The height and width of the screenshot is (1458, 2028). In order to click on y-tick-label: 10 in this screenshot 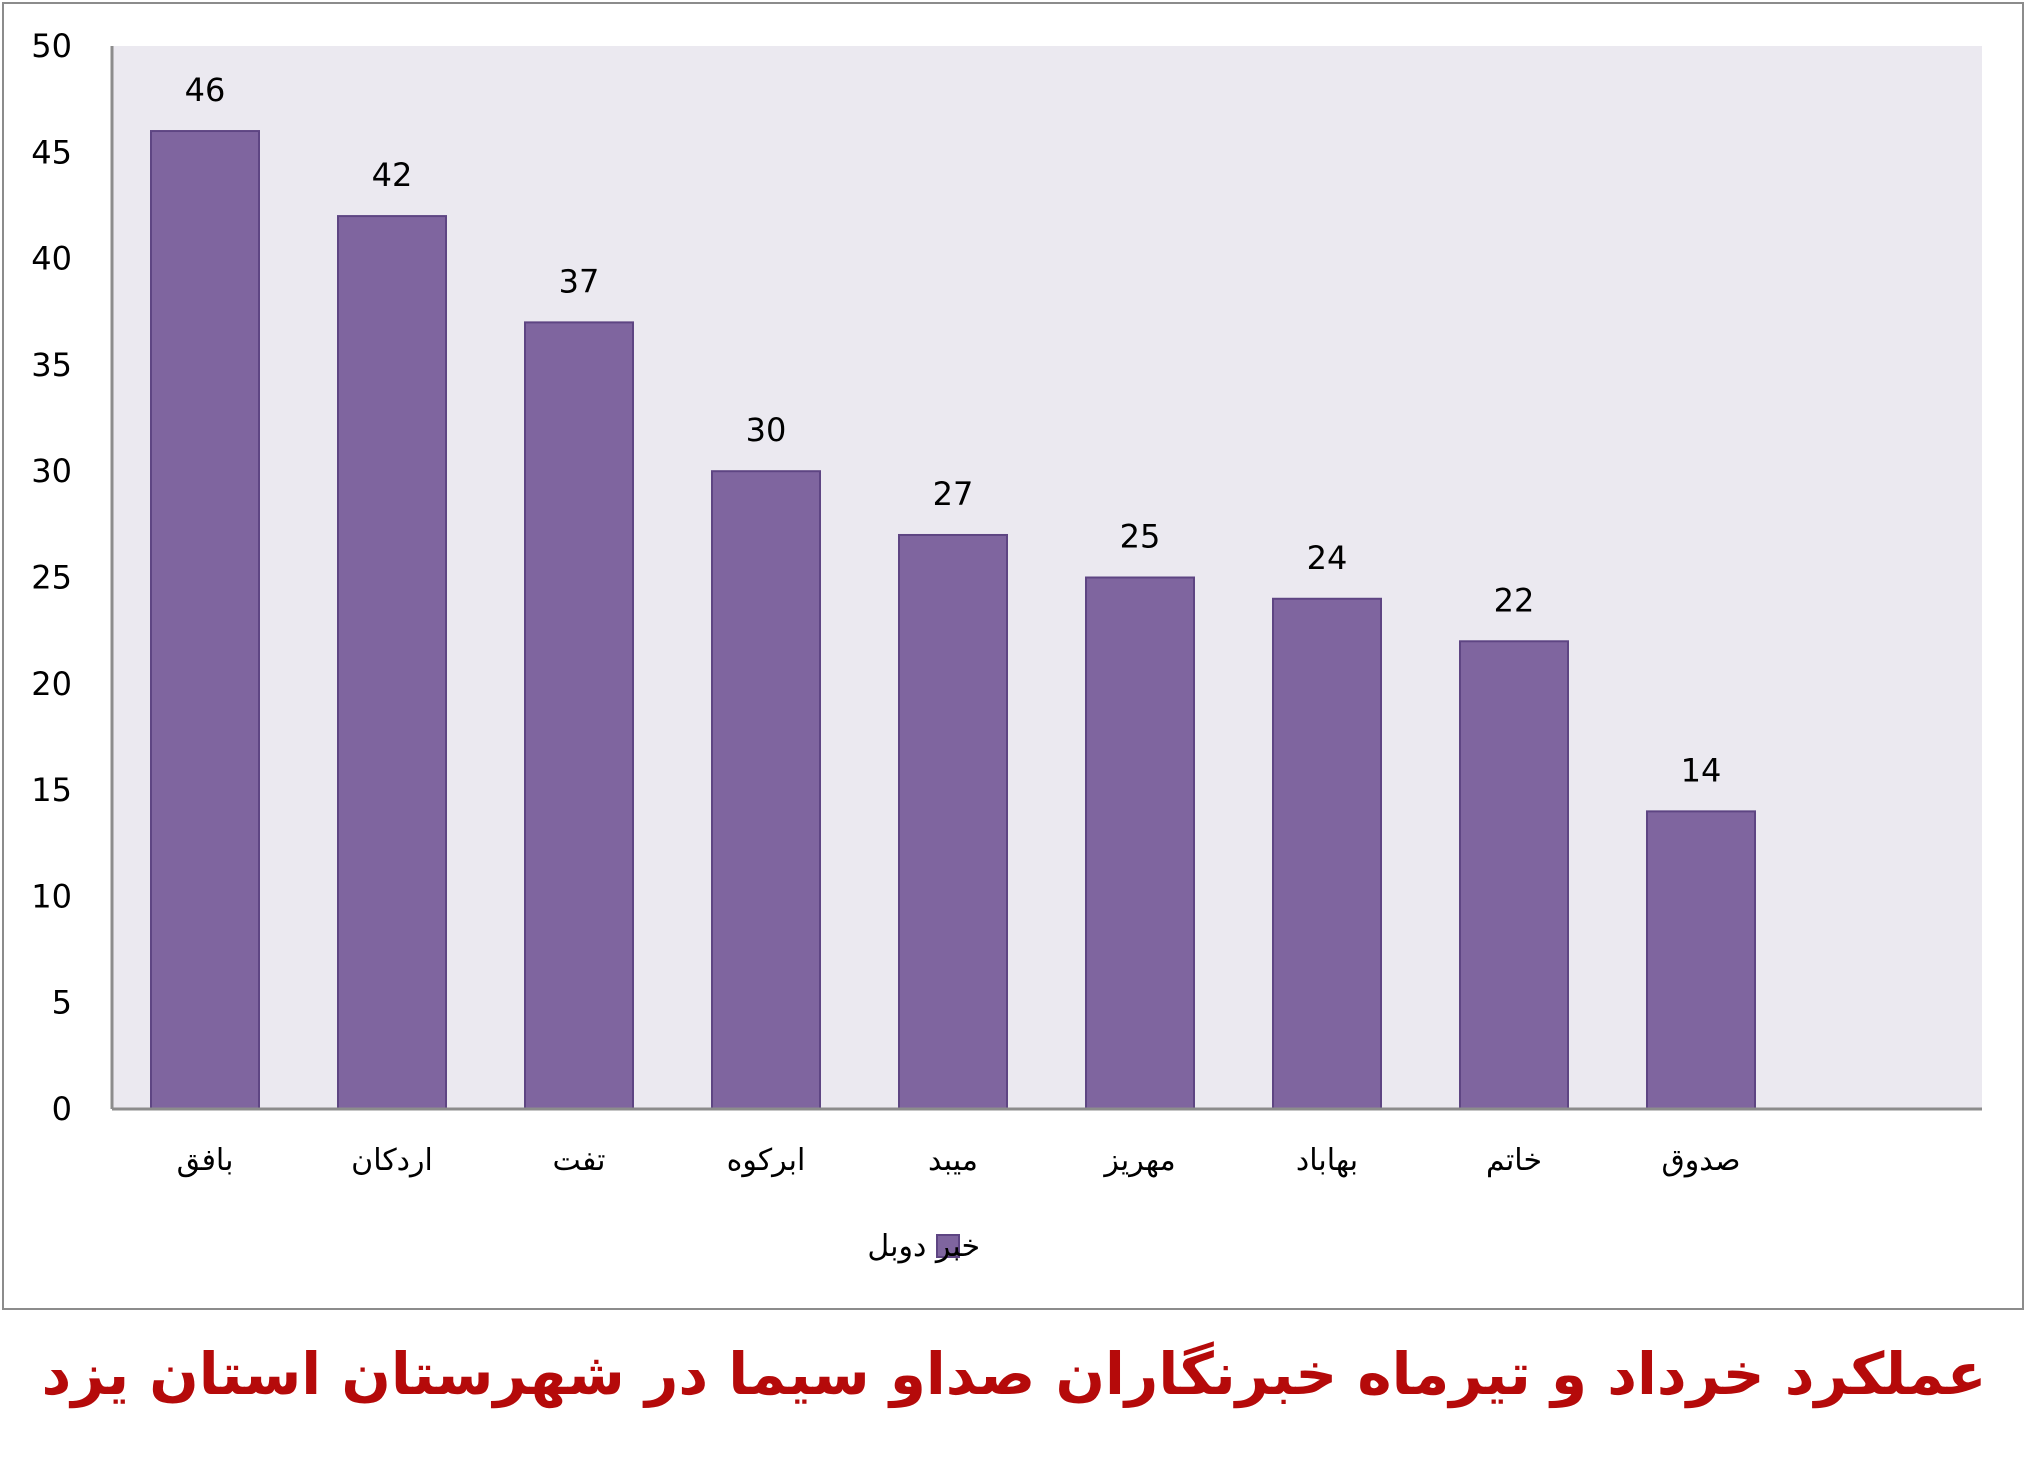, I will do `click(51, 896)`.